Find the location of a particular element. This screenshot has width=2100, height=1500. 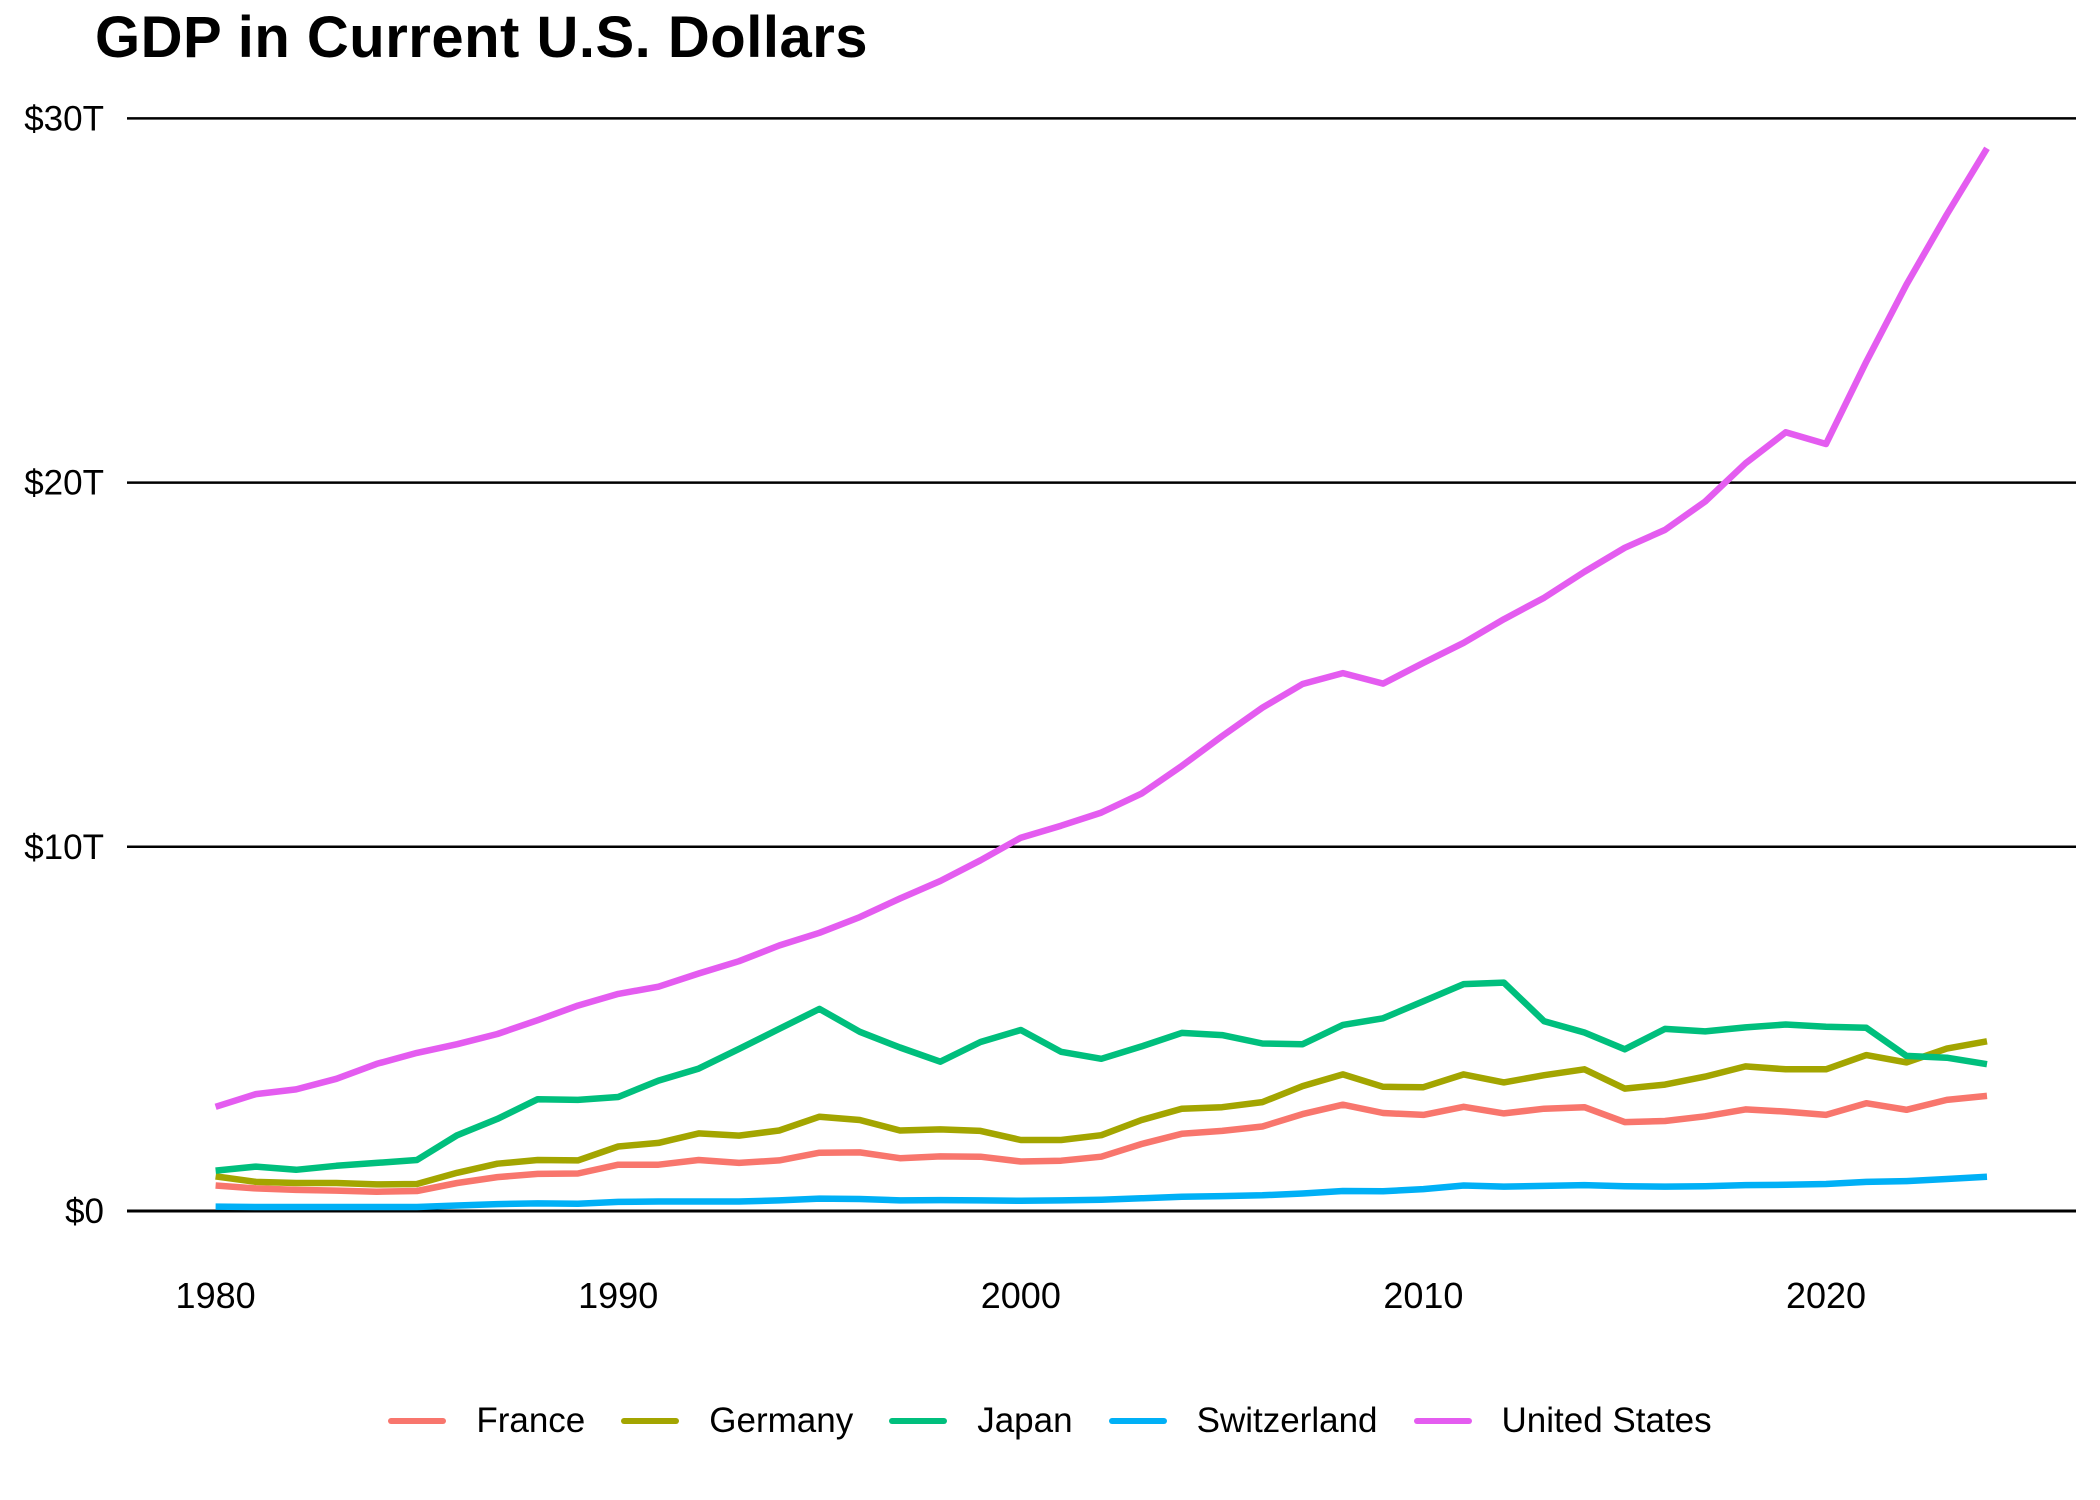

legend-swatch-germany is located at coordinates (650, 1421).